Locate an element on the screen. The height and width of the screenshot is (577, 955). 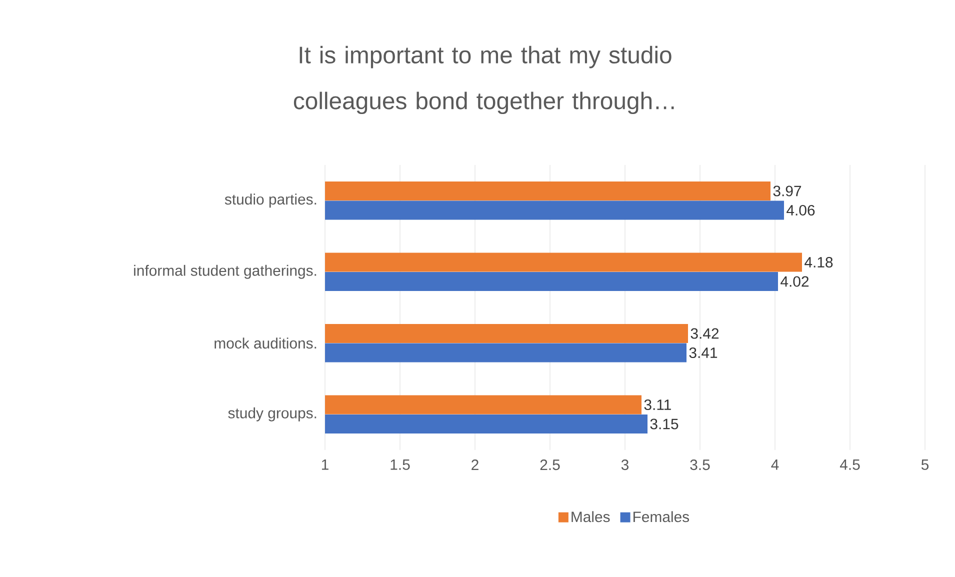
x-tick-label: 5 is located at coordinates (925, 465).